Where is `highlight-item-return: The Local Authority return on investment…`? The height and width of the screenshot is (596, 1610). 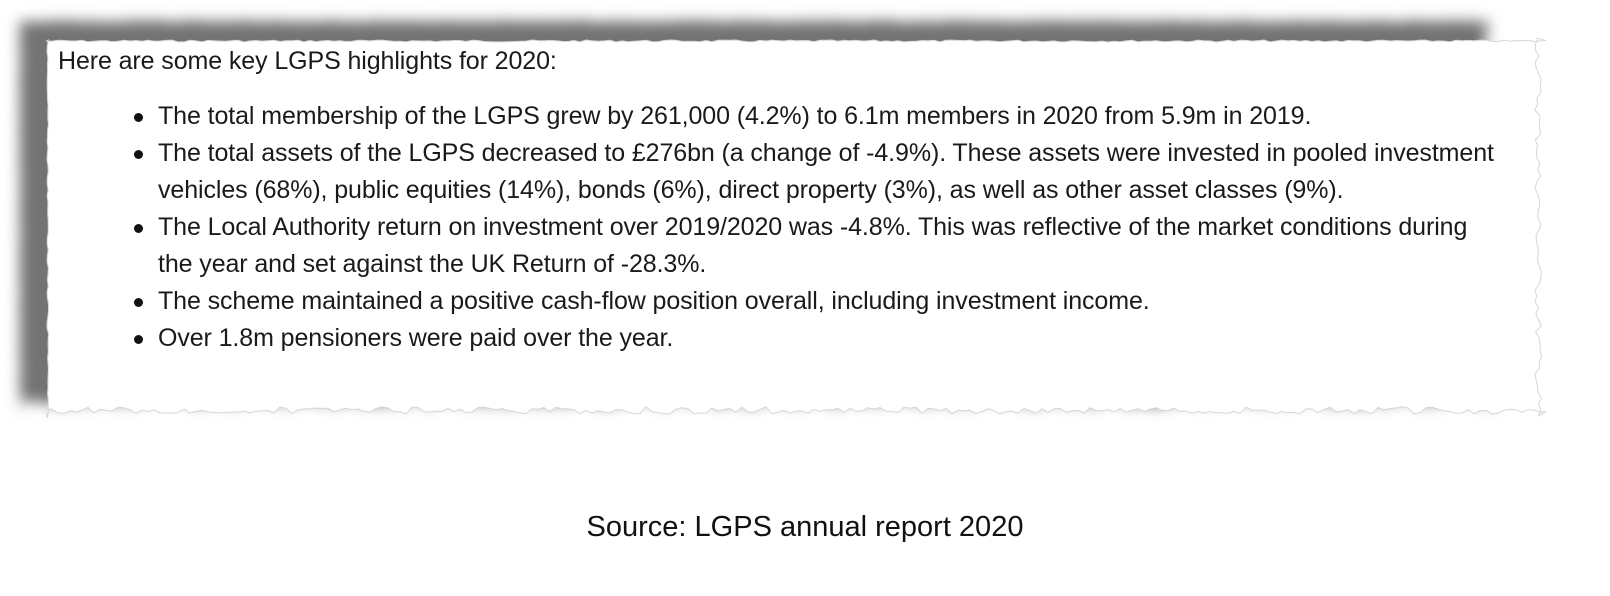 highlight-item-return: The Local Authority return on investment… is located at coordinates (831, 246).